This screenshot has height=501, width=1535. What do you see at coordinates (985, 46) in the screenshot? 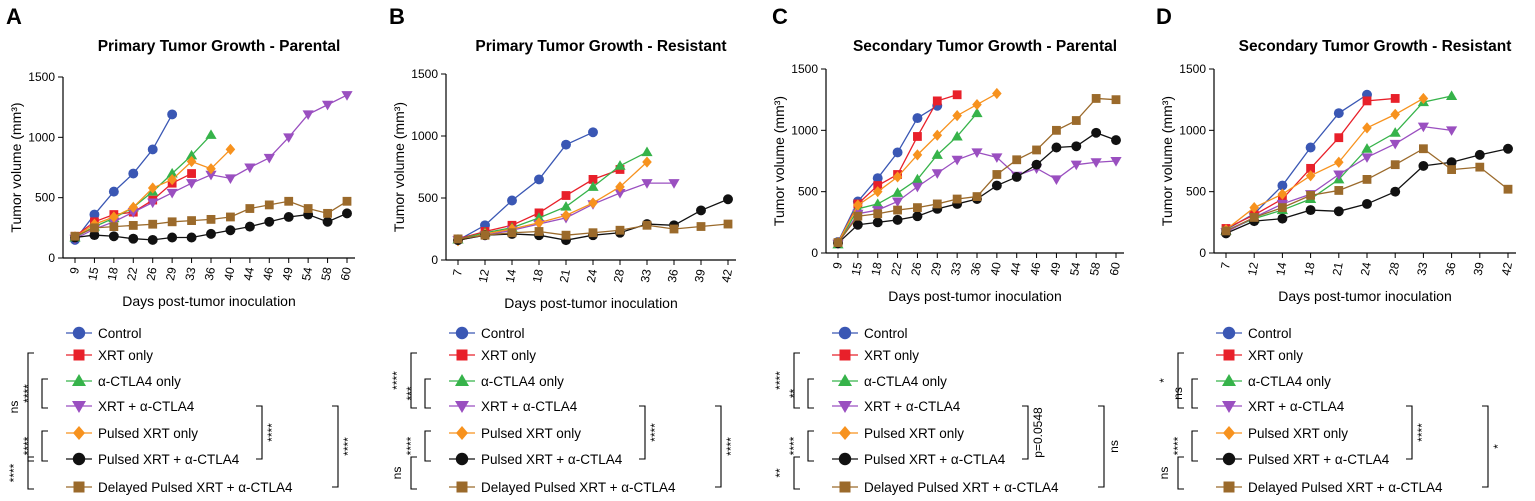
I see `chart-title: Secondary Tumor Growth - Parental` at bounding box center [985, 46].